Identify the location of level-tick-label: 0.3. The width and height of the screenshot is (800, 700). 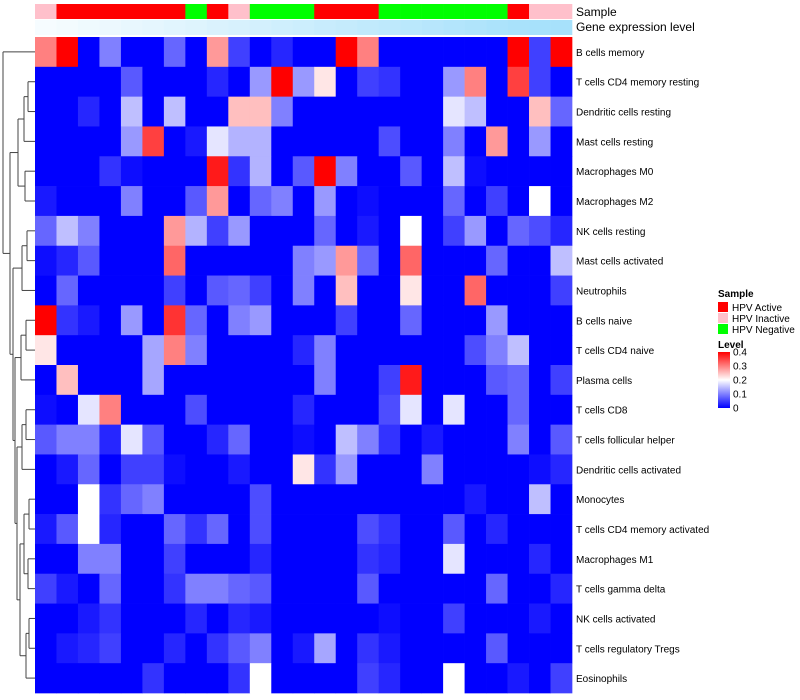
(740, 367).